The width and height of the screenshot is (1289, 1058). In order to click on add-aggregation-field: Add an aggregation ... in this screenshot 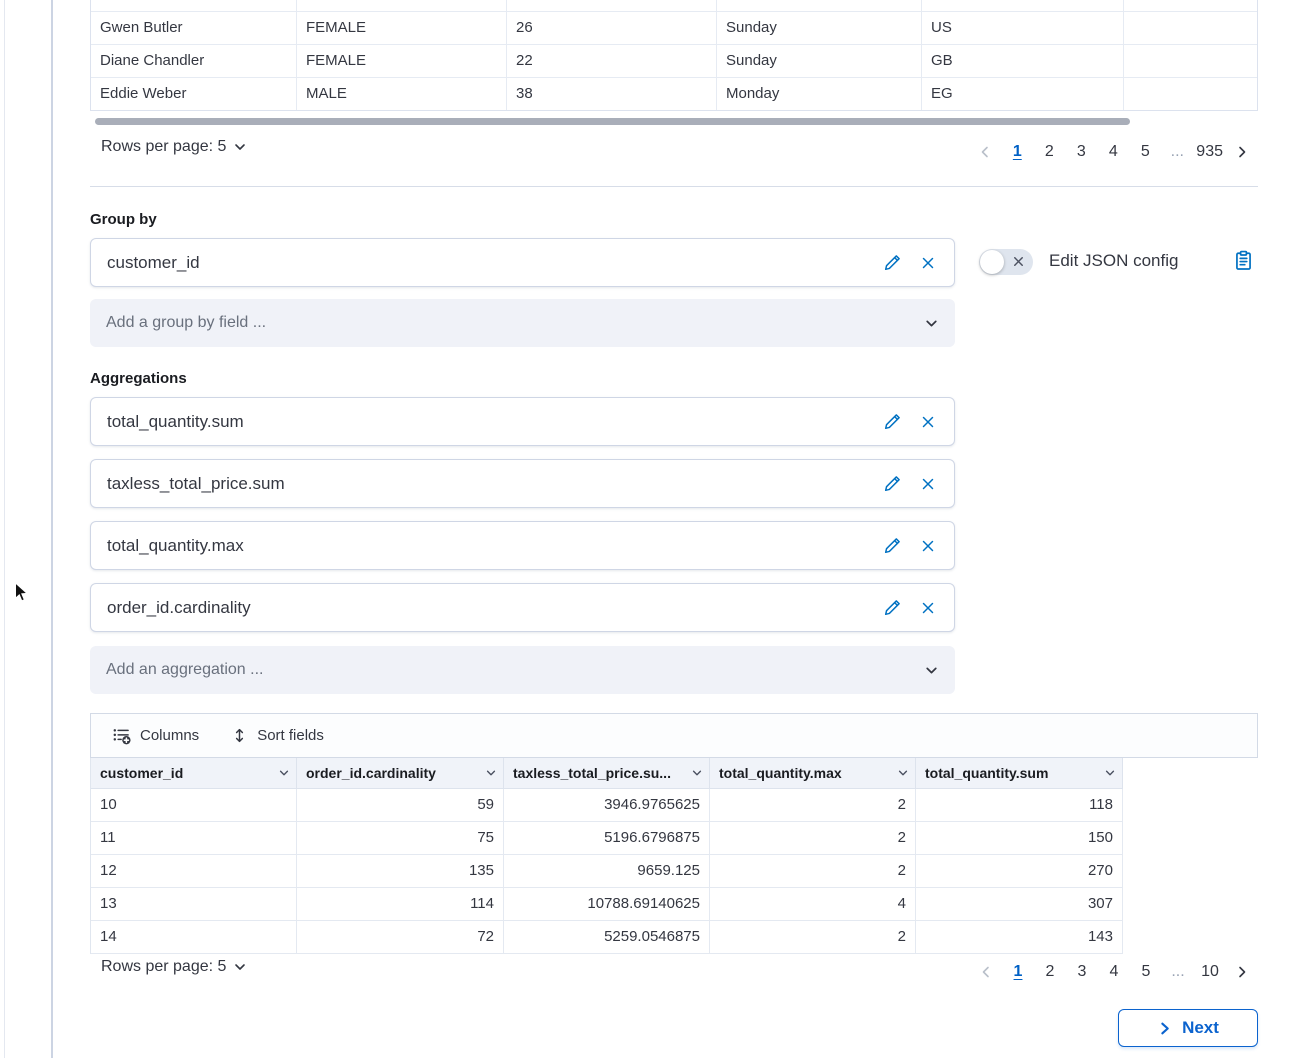, I will do `click(522, 670)`.